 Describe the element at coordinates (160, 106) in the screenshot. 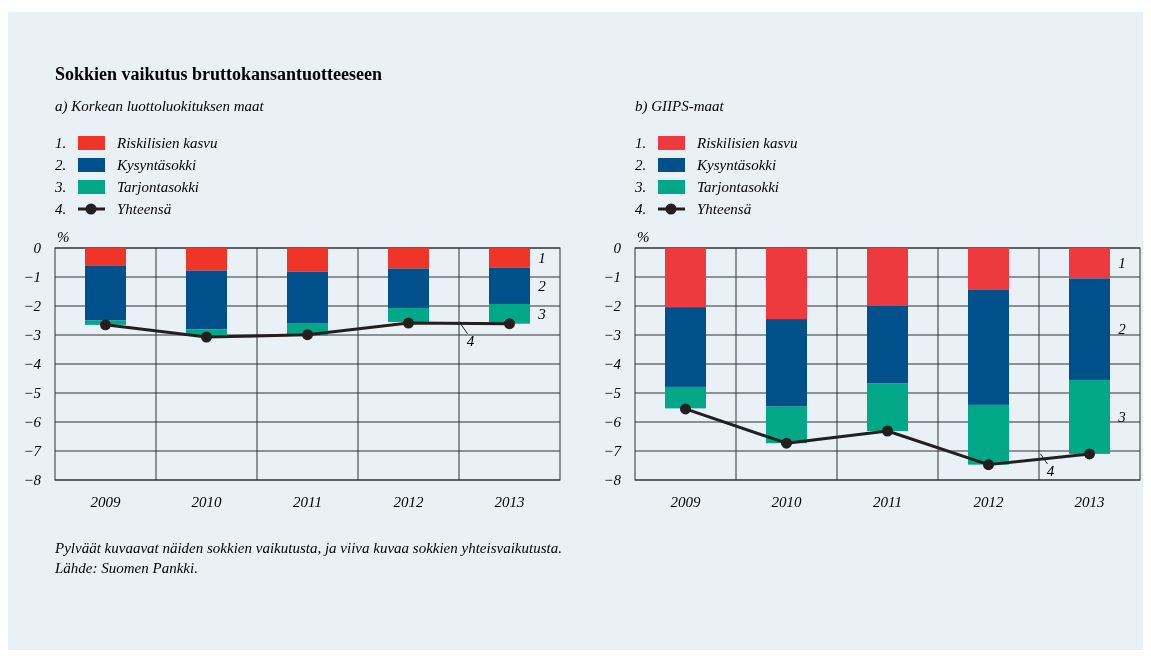

I see `chart-subtitle: a) Korkean luottoluokituksen maat` at that location.